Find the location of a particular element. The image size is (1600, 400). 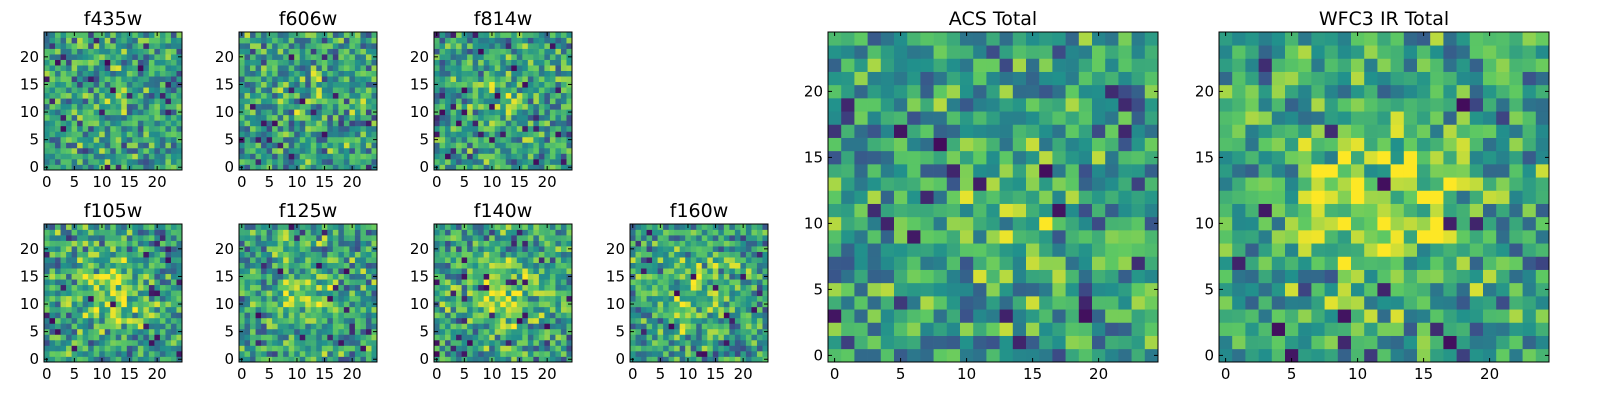

y-tick-label: 20 is located at coordinates (29, 249).